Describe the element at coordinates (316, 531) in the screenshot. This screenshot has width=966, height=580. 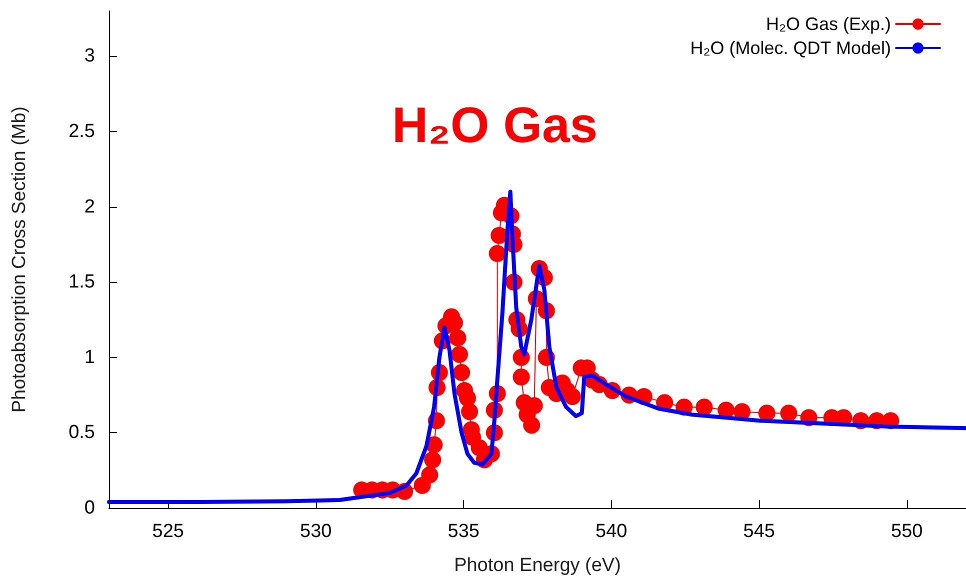
I see `x-tick-label: 530` at that location.